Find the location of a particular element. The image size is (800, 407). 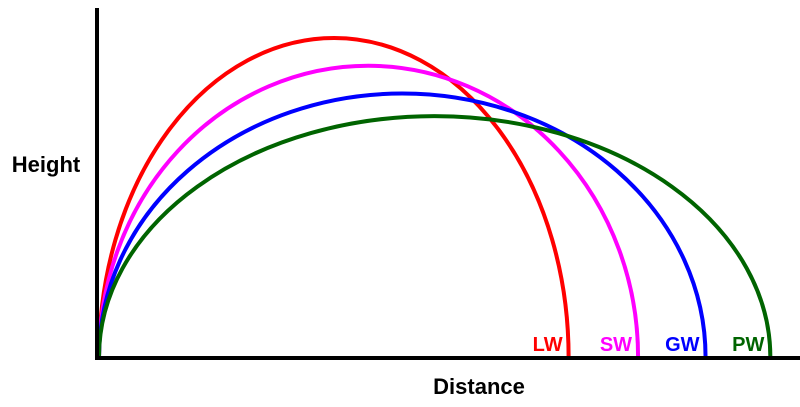

label-pw: PW is located at coordinates (748, 345).